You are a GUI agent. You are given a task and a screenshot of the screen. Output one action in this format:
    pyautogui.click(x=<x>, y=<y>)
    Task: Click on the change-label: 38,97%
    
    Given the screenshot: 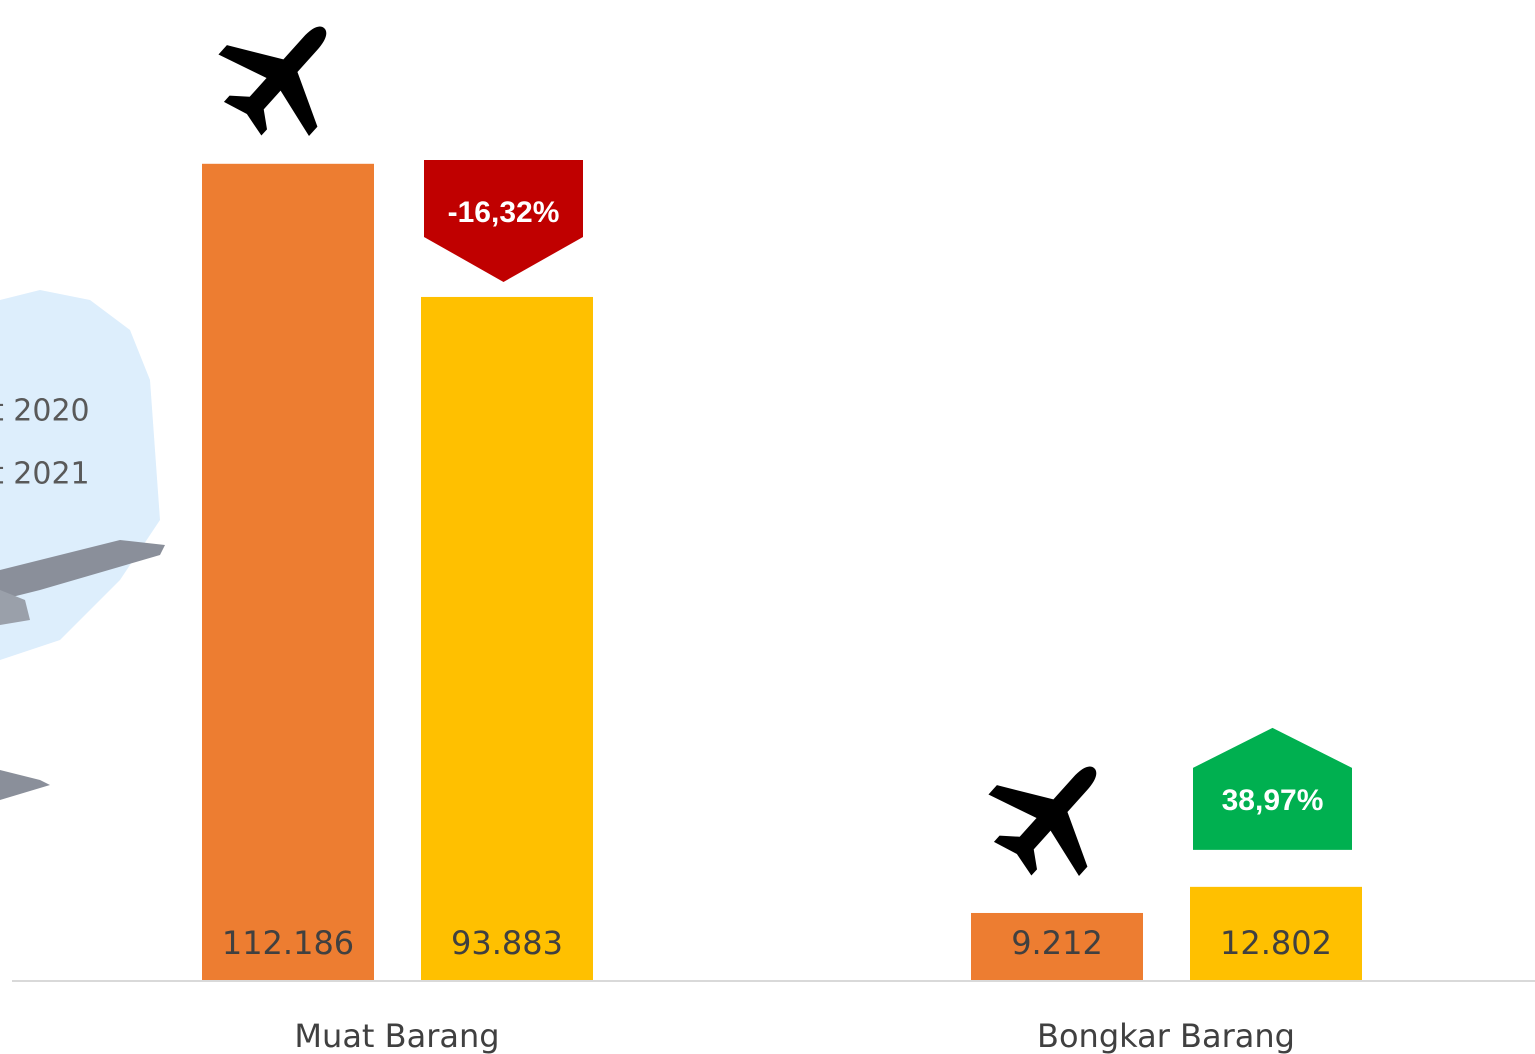 What is the action you would take?
    pyautogui.click(x=1273, y=800)
    